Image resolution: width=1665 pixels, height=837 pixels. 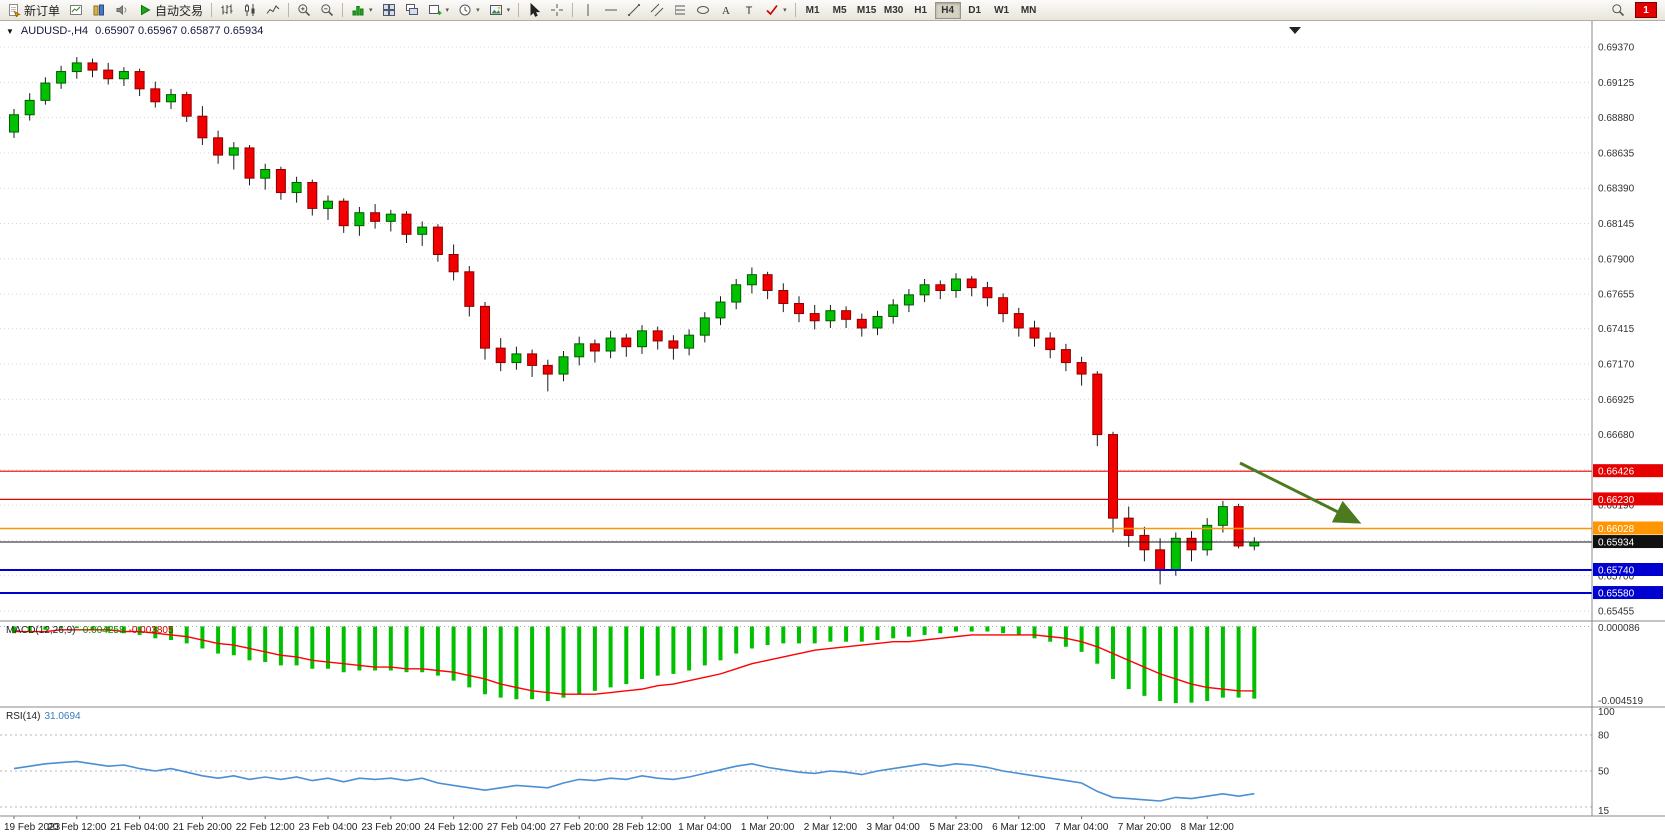 I want to click on svg-text: A, so click(x=726, y=11).